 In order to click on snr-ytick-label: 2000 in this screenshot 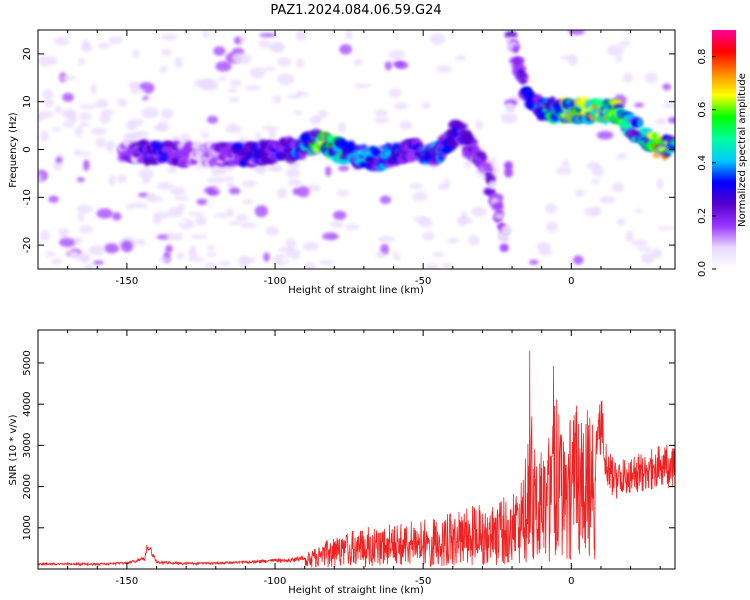, I will do `click(27, 486)`.